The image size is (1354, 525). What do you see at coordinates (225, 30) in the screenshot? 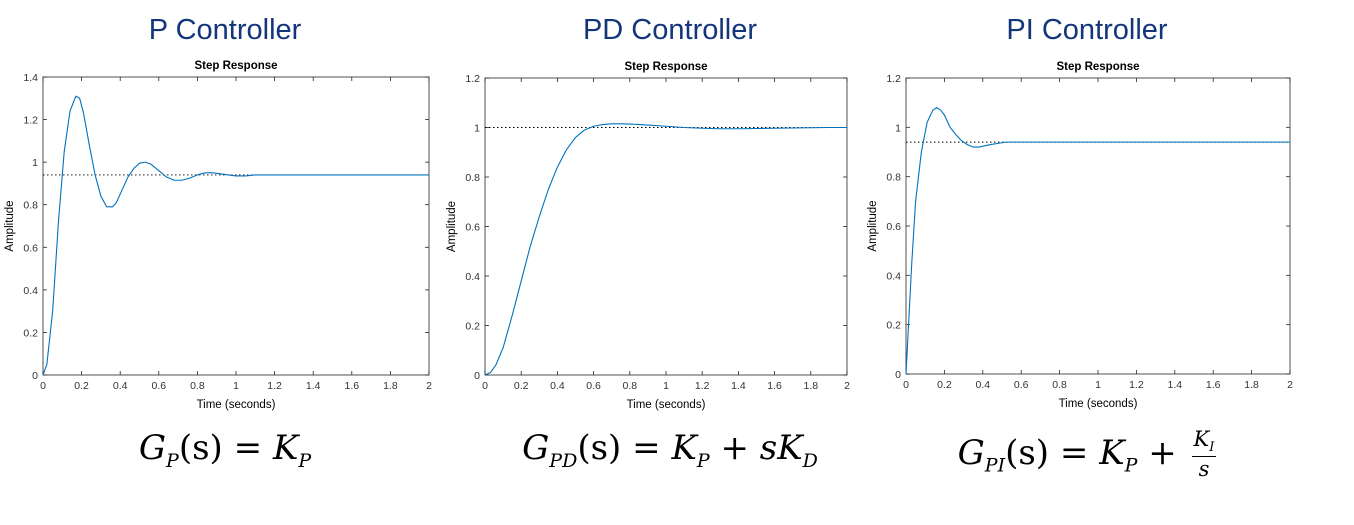
I see `chart-heading: P Controller` at bounding box center [225, 30].